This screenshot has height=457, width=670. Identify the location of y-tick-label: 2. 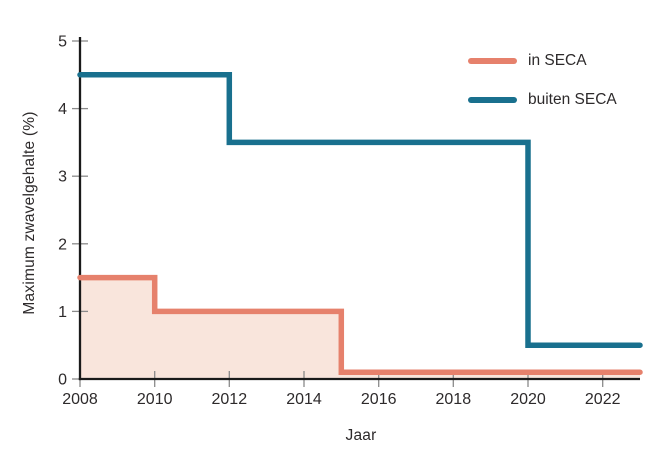
(62, 244).